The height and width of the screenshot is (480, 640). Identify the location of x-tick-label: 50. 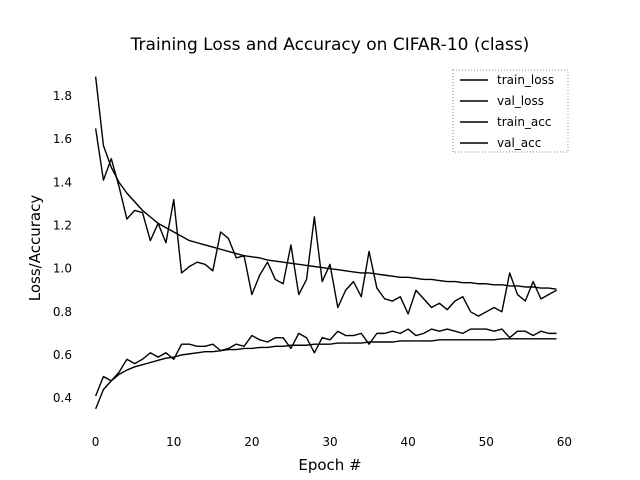
(486, 442).